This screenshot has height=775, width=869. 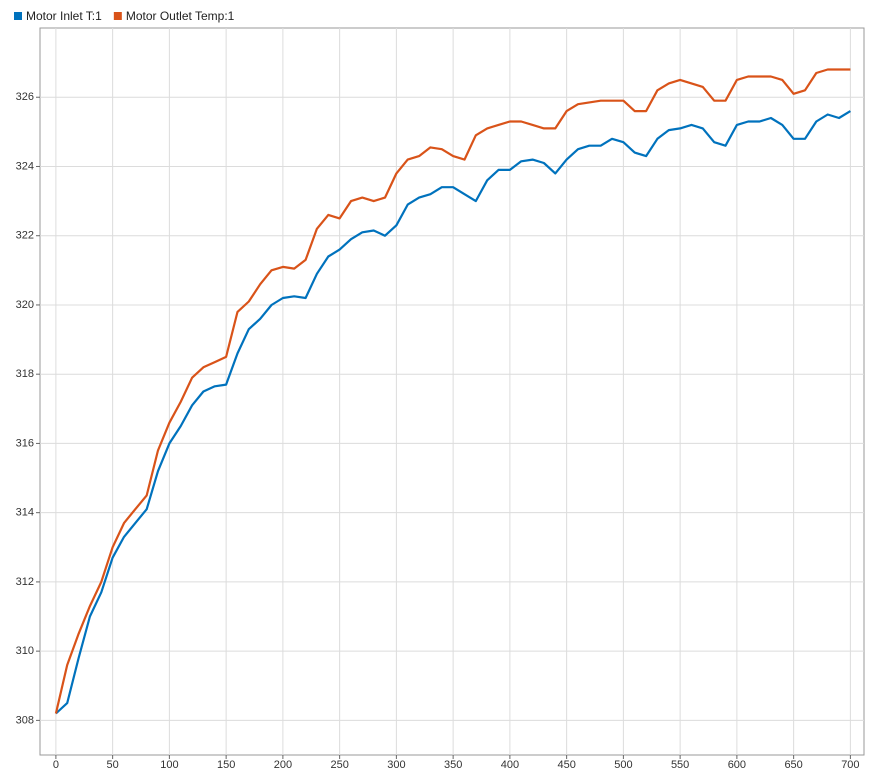 What do you see at coordinates (566, 764) in the screenshot?
I see `x-tick-label: 450` at bounding box center [566, 764].